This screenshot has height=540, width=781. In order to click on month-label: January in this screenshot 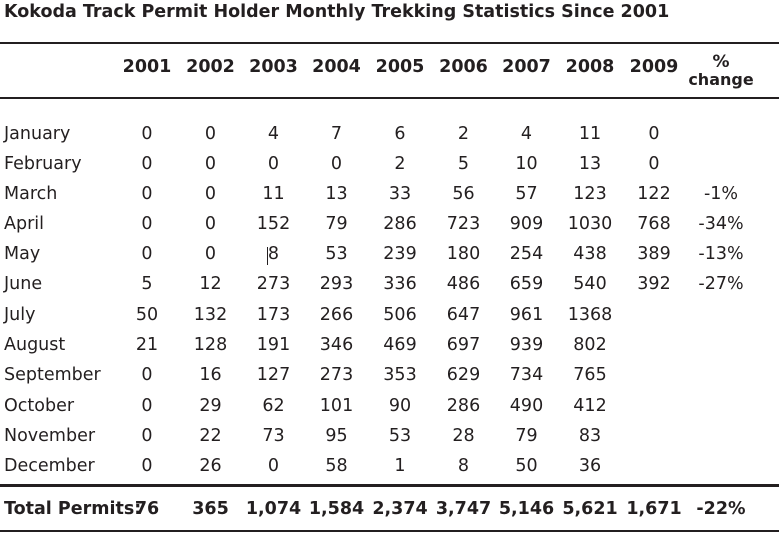, I will do `click(37, 134)`.